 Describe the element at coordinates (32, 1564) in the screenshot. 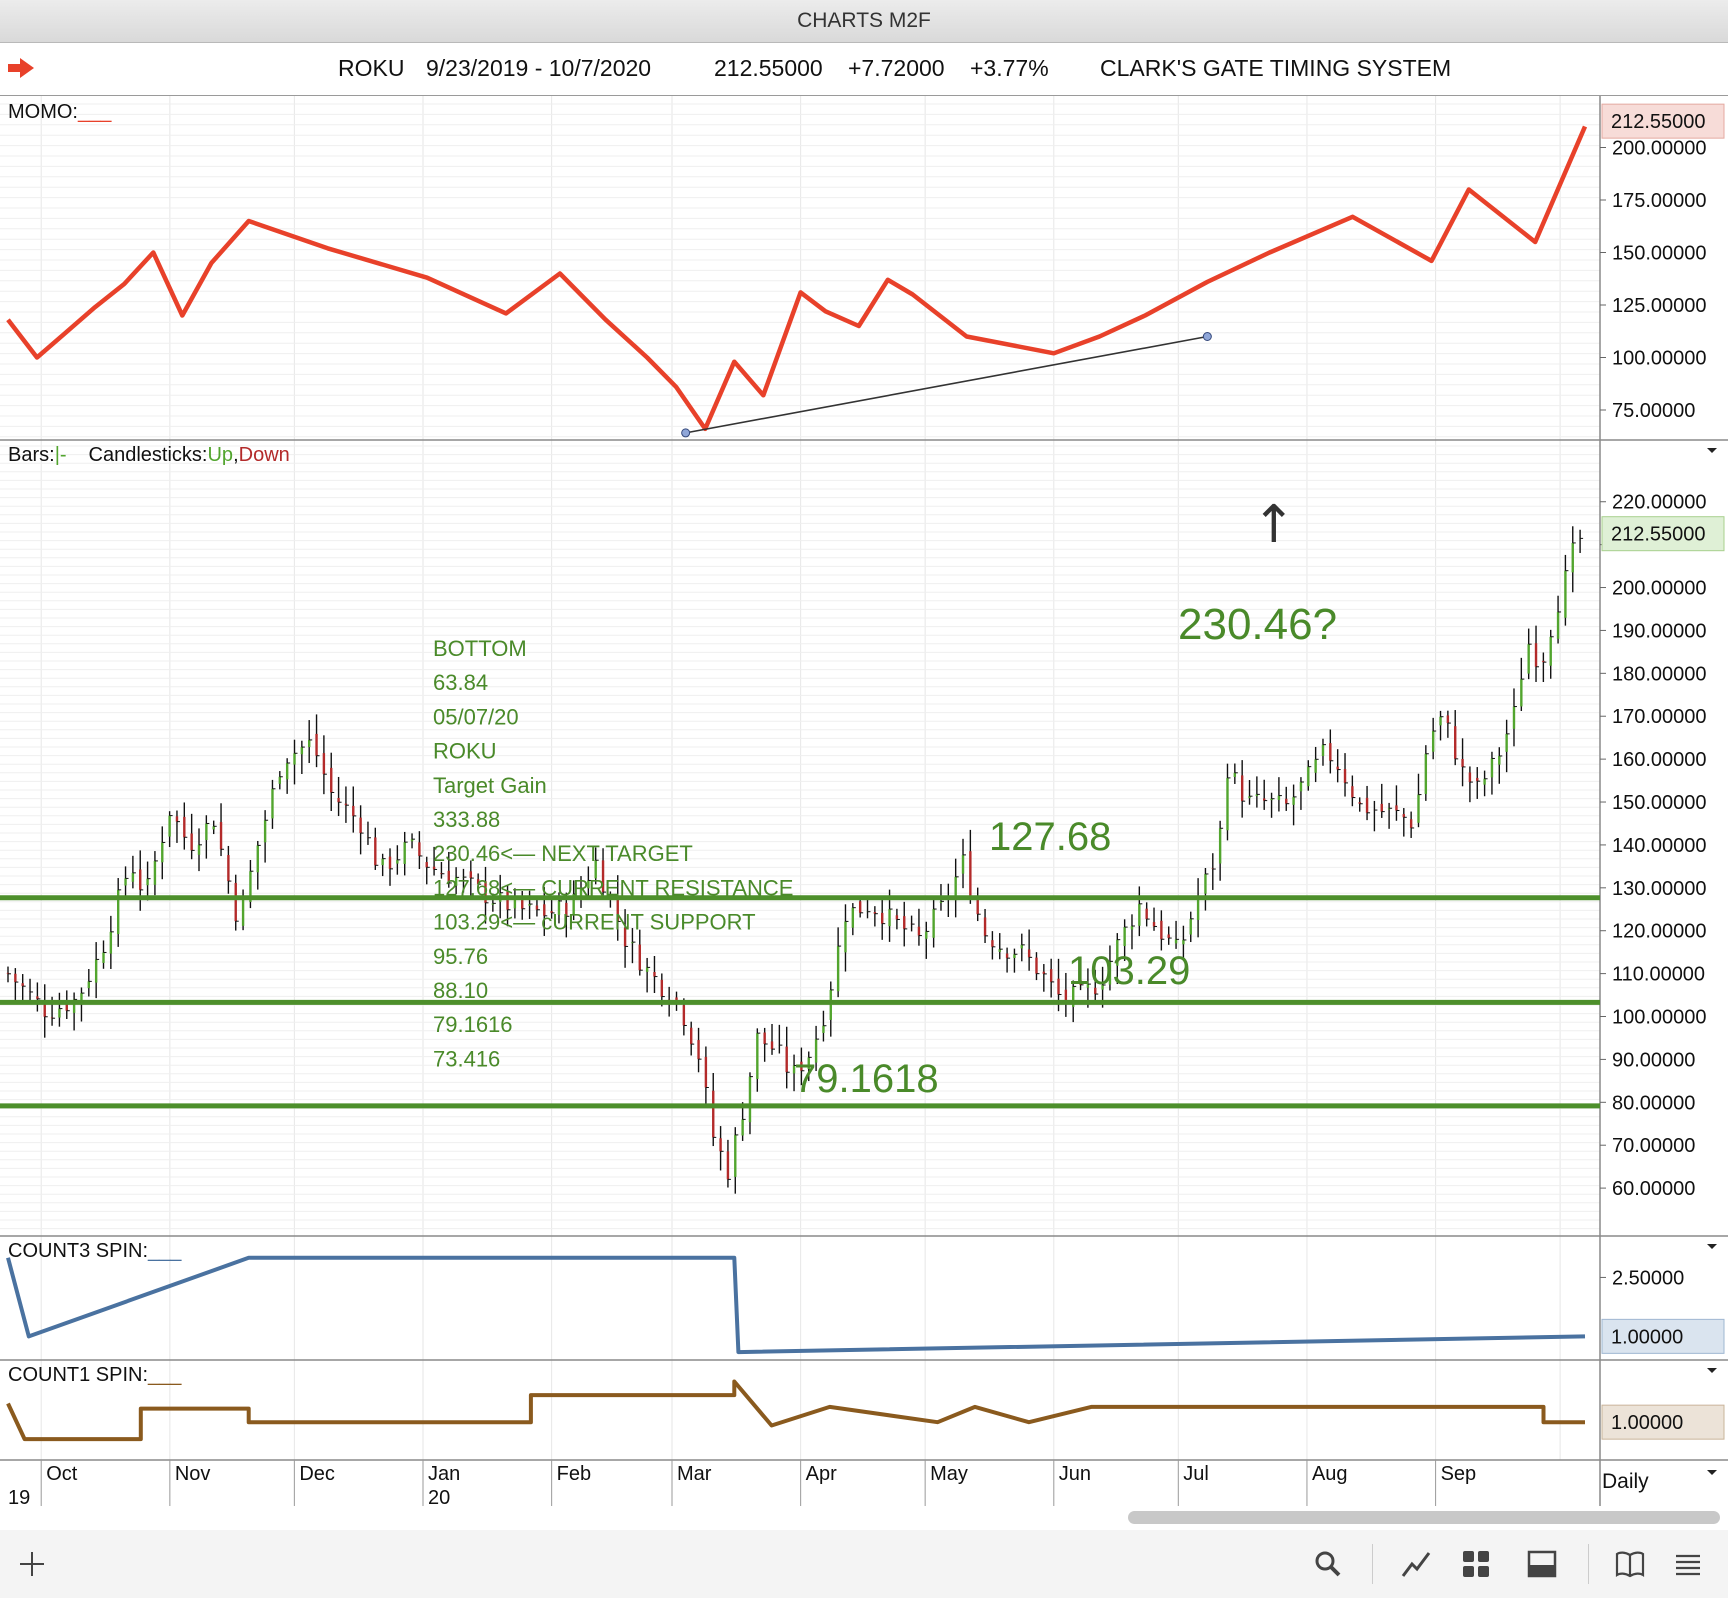

I see `add-icon` at that location.